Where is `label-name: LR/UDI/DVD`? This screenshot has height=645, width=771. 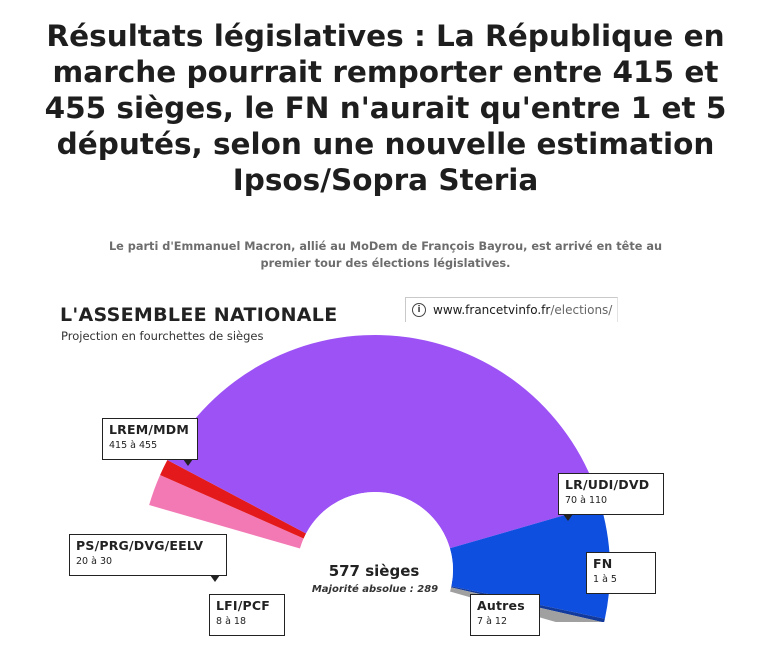 label-name: LR/UDI/DVD is located at coordinates (607, 484).